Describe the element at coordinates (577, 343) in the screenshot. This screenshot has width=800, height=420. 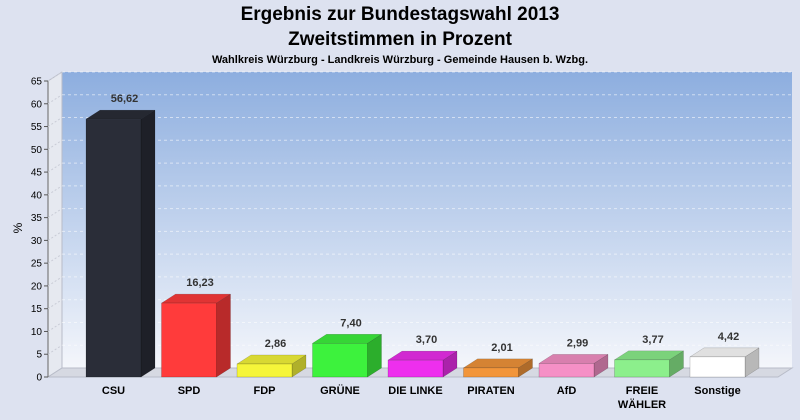
I see `value-label: 2,99` at that location.